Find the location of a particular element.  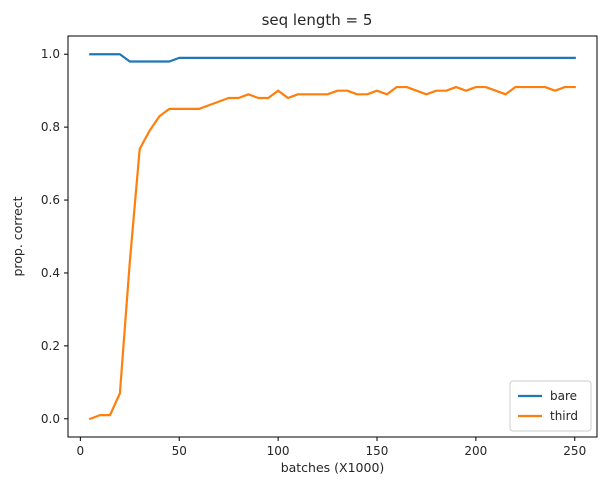

y-tick-label: 0.4 is located at coordinates (50, 273).